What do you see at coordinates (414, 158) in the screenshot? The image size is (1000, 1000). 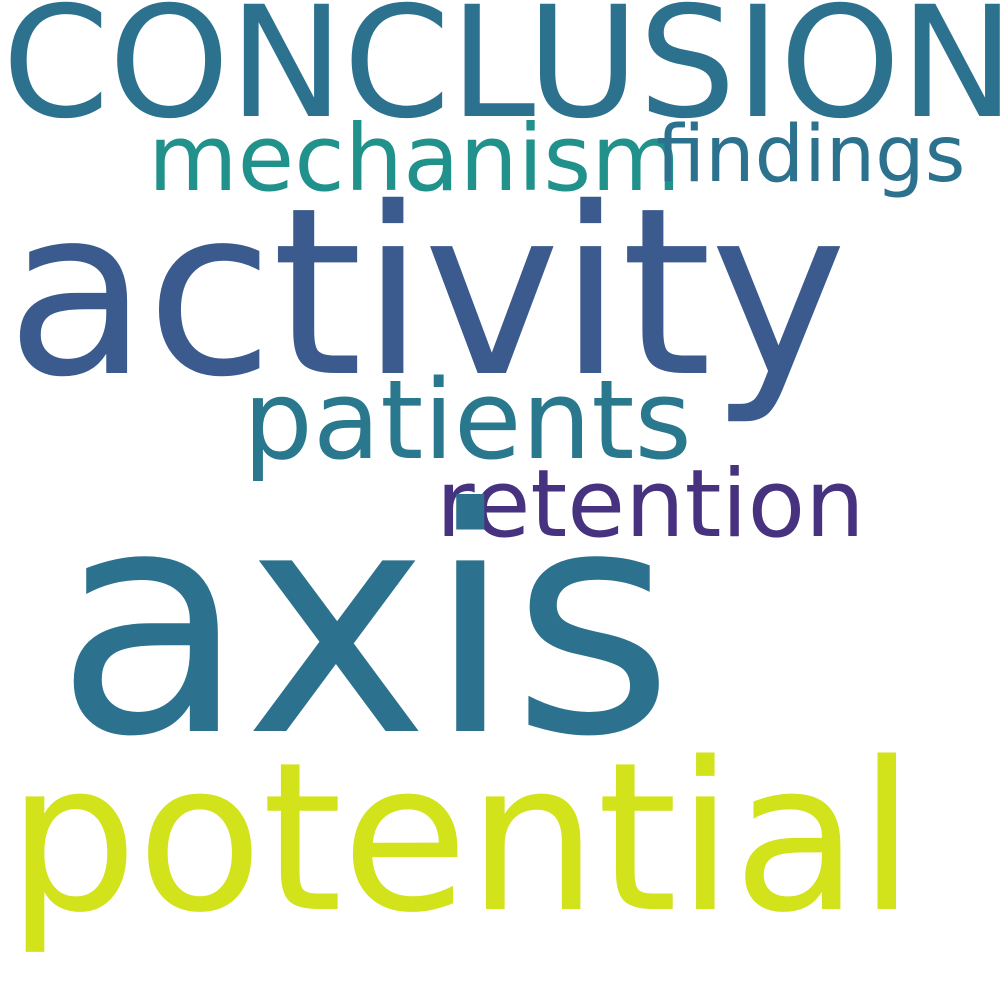 I see `word-mechanism: mechanism` at bounding box center [414, 158].